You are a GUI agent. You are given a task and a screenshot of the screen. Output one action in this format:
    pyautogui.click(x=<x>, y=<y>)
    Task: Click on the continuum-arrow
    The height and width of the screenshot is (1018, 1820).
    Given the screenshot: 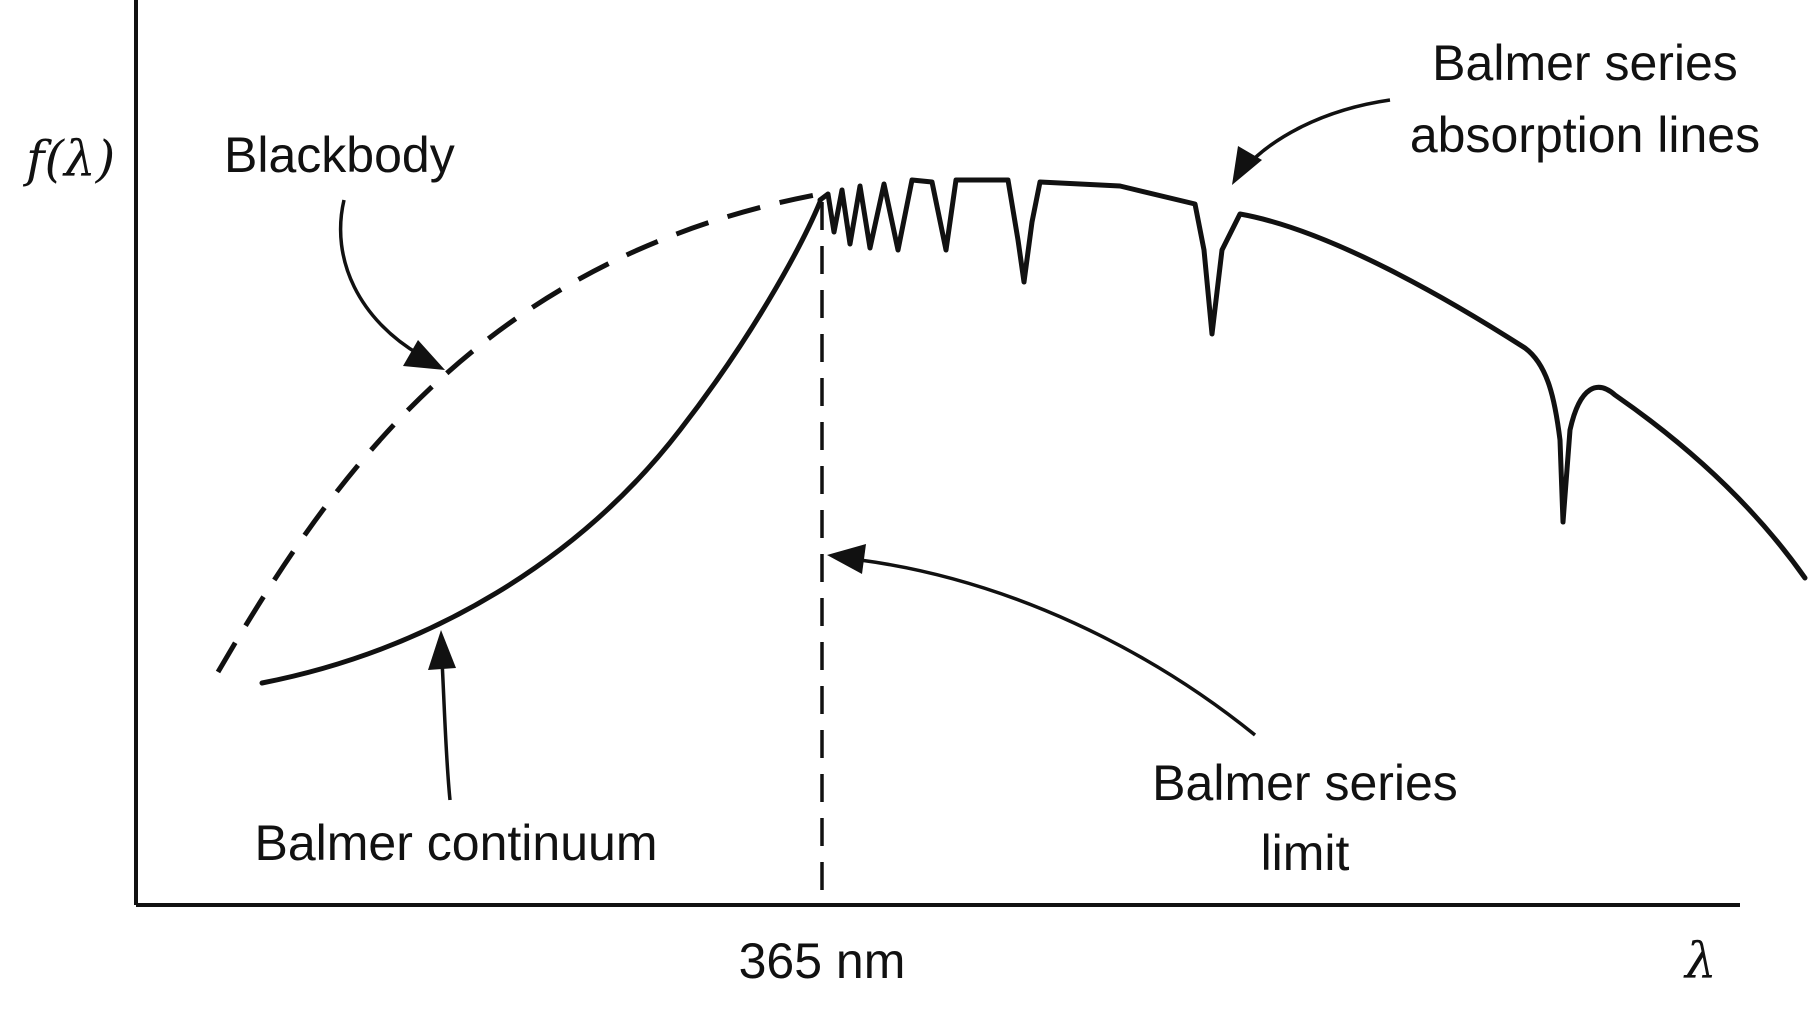 What is the action you would take?
    pyautogui.click(x=442, y=715)
    